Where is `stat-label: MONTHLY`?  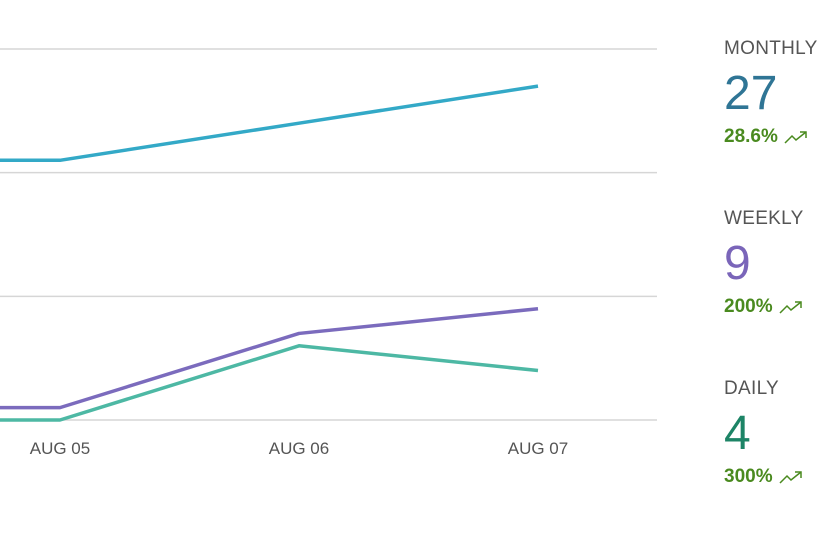 stat-label: MONTHLY is located at coordinates (771, 48).